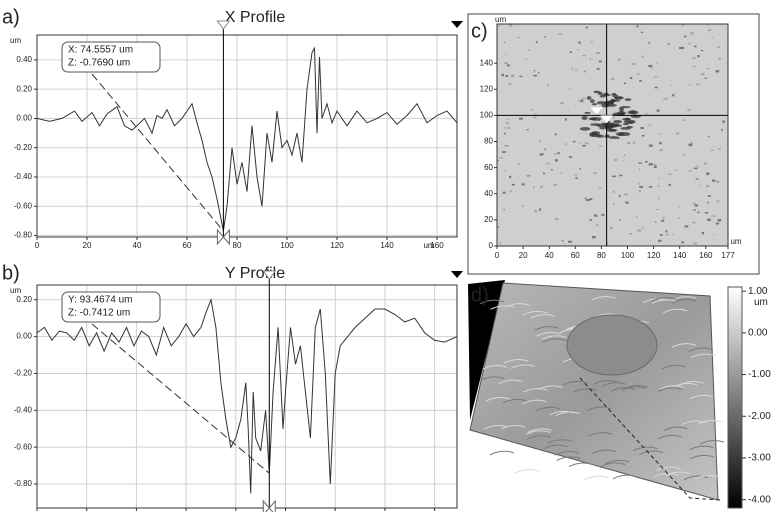  I want to click on x-tick-label: 140, so click(680, 255).